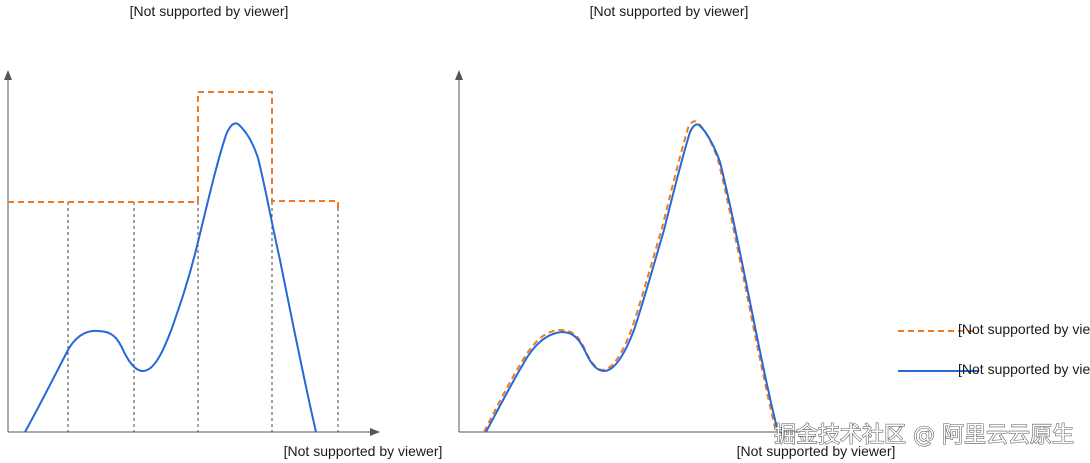 Image resolution: width=1090 pixels, height=463 pixels. Describe the element at coordinates (459, 75) in the screenshot. I see `right-y-axis-arrow-icon` at that location.